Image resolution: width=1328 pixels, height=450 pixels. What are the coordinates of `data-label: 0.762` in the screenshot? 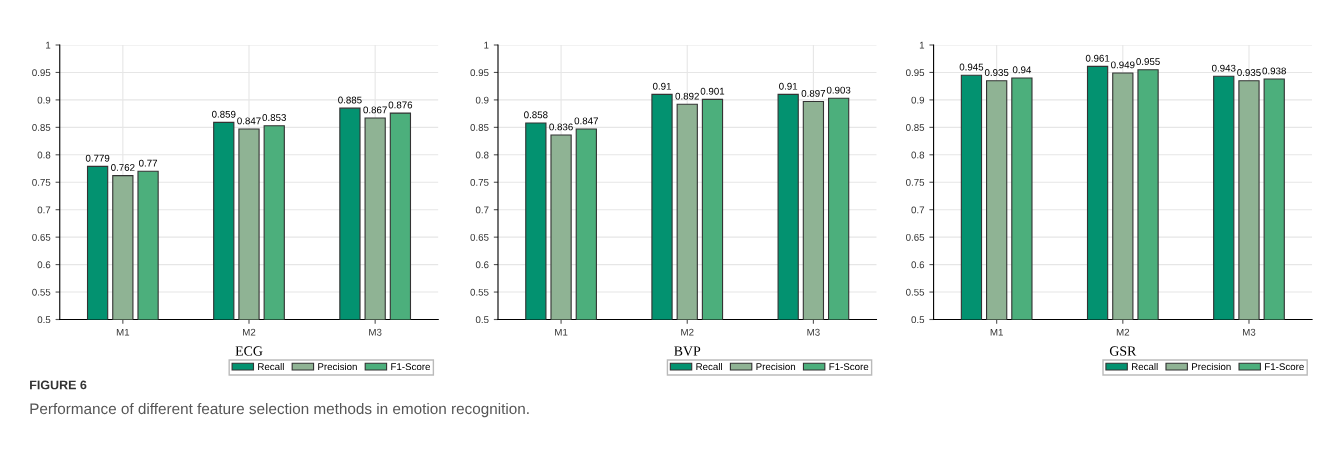 It's located at (123, 167).